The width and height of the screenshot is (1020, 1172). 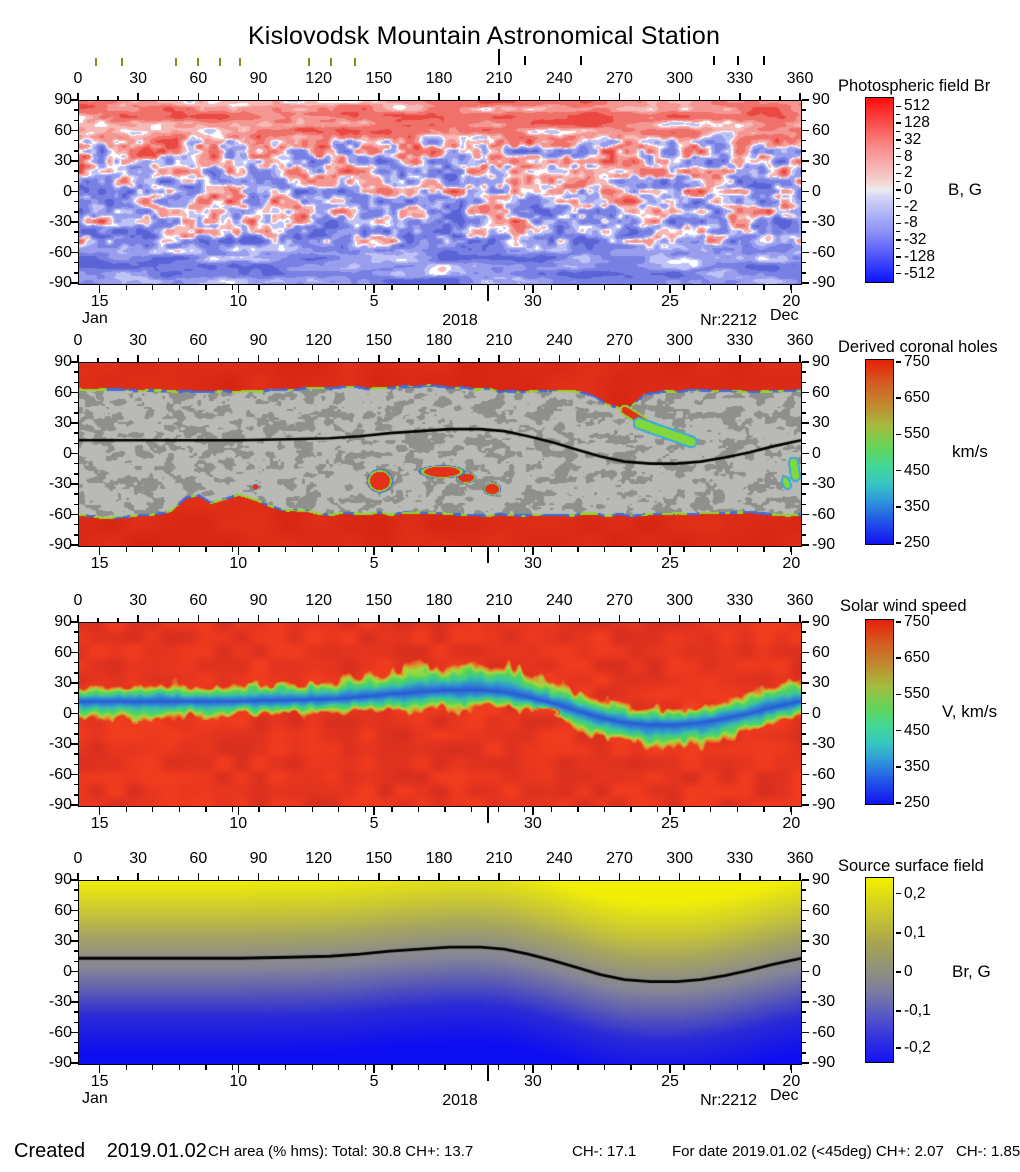 I want to click on colorbar-tick-label: 250, so click(x=917, y=543).